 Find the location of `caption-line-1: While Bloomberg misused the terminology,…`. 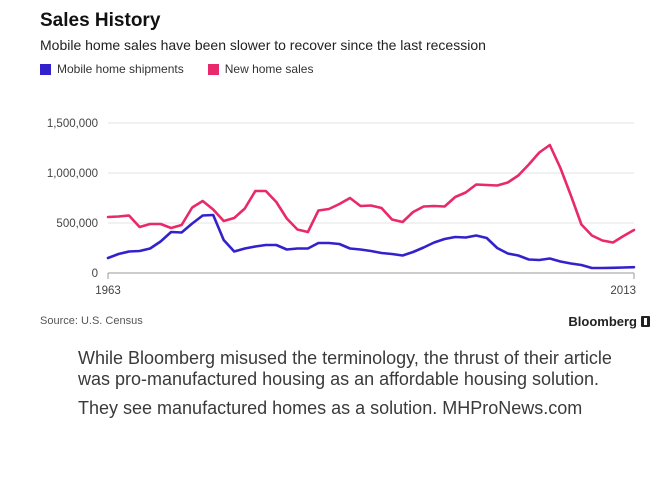

caption-line-1: While Bloomberg misused the terminology,… is located at coordinates (345, 368).